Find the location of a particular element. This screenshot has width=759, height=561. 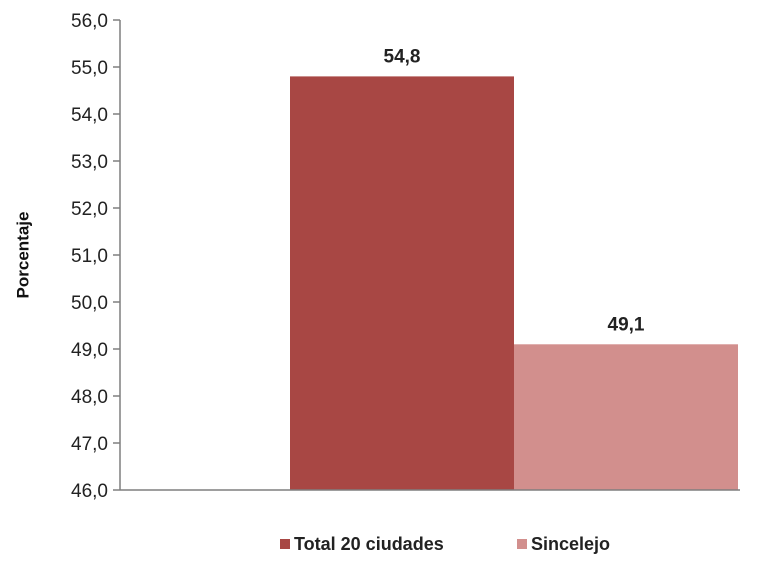

y-tick-label: 47,0 is located at coordinates (89, 444).